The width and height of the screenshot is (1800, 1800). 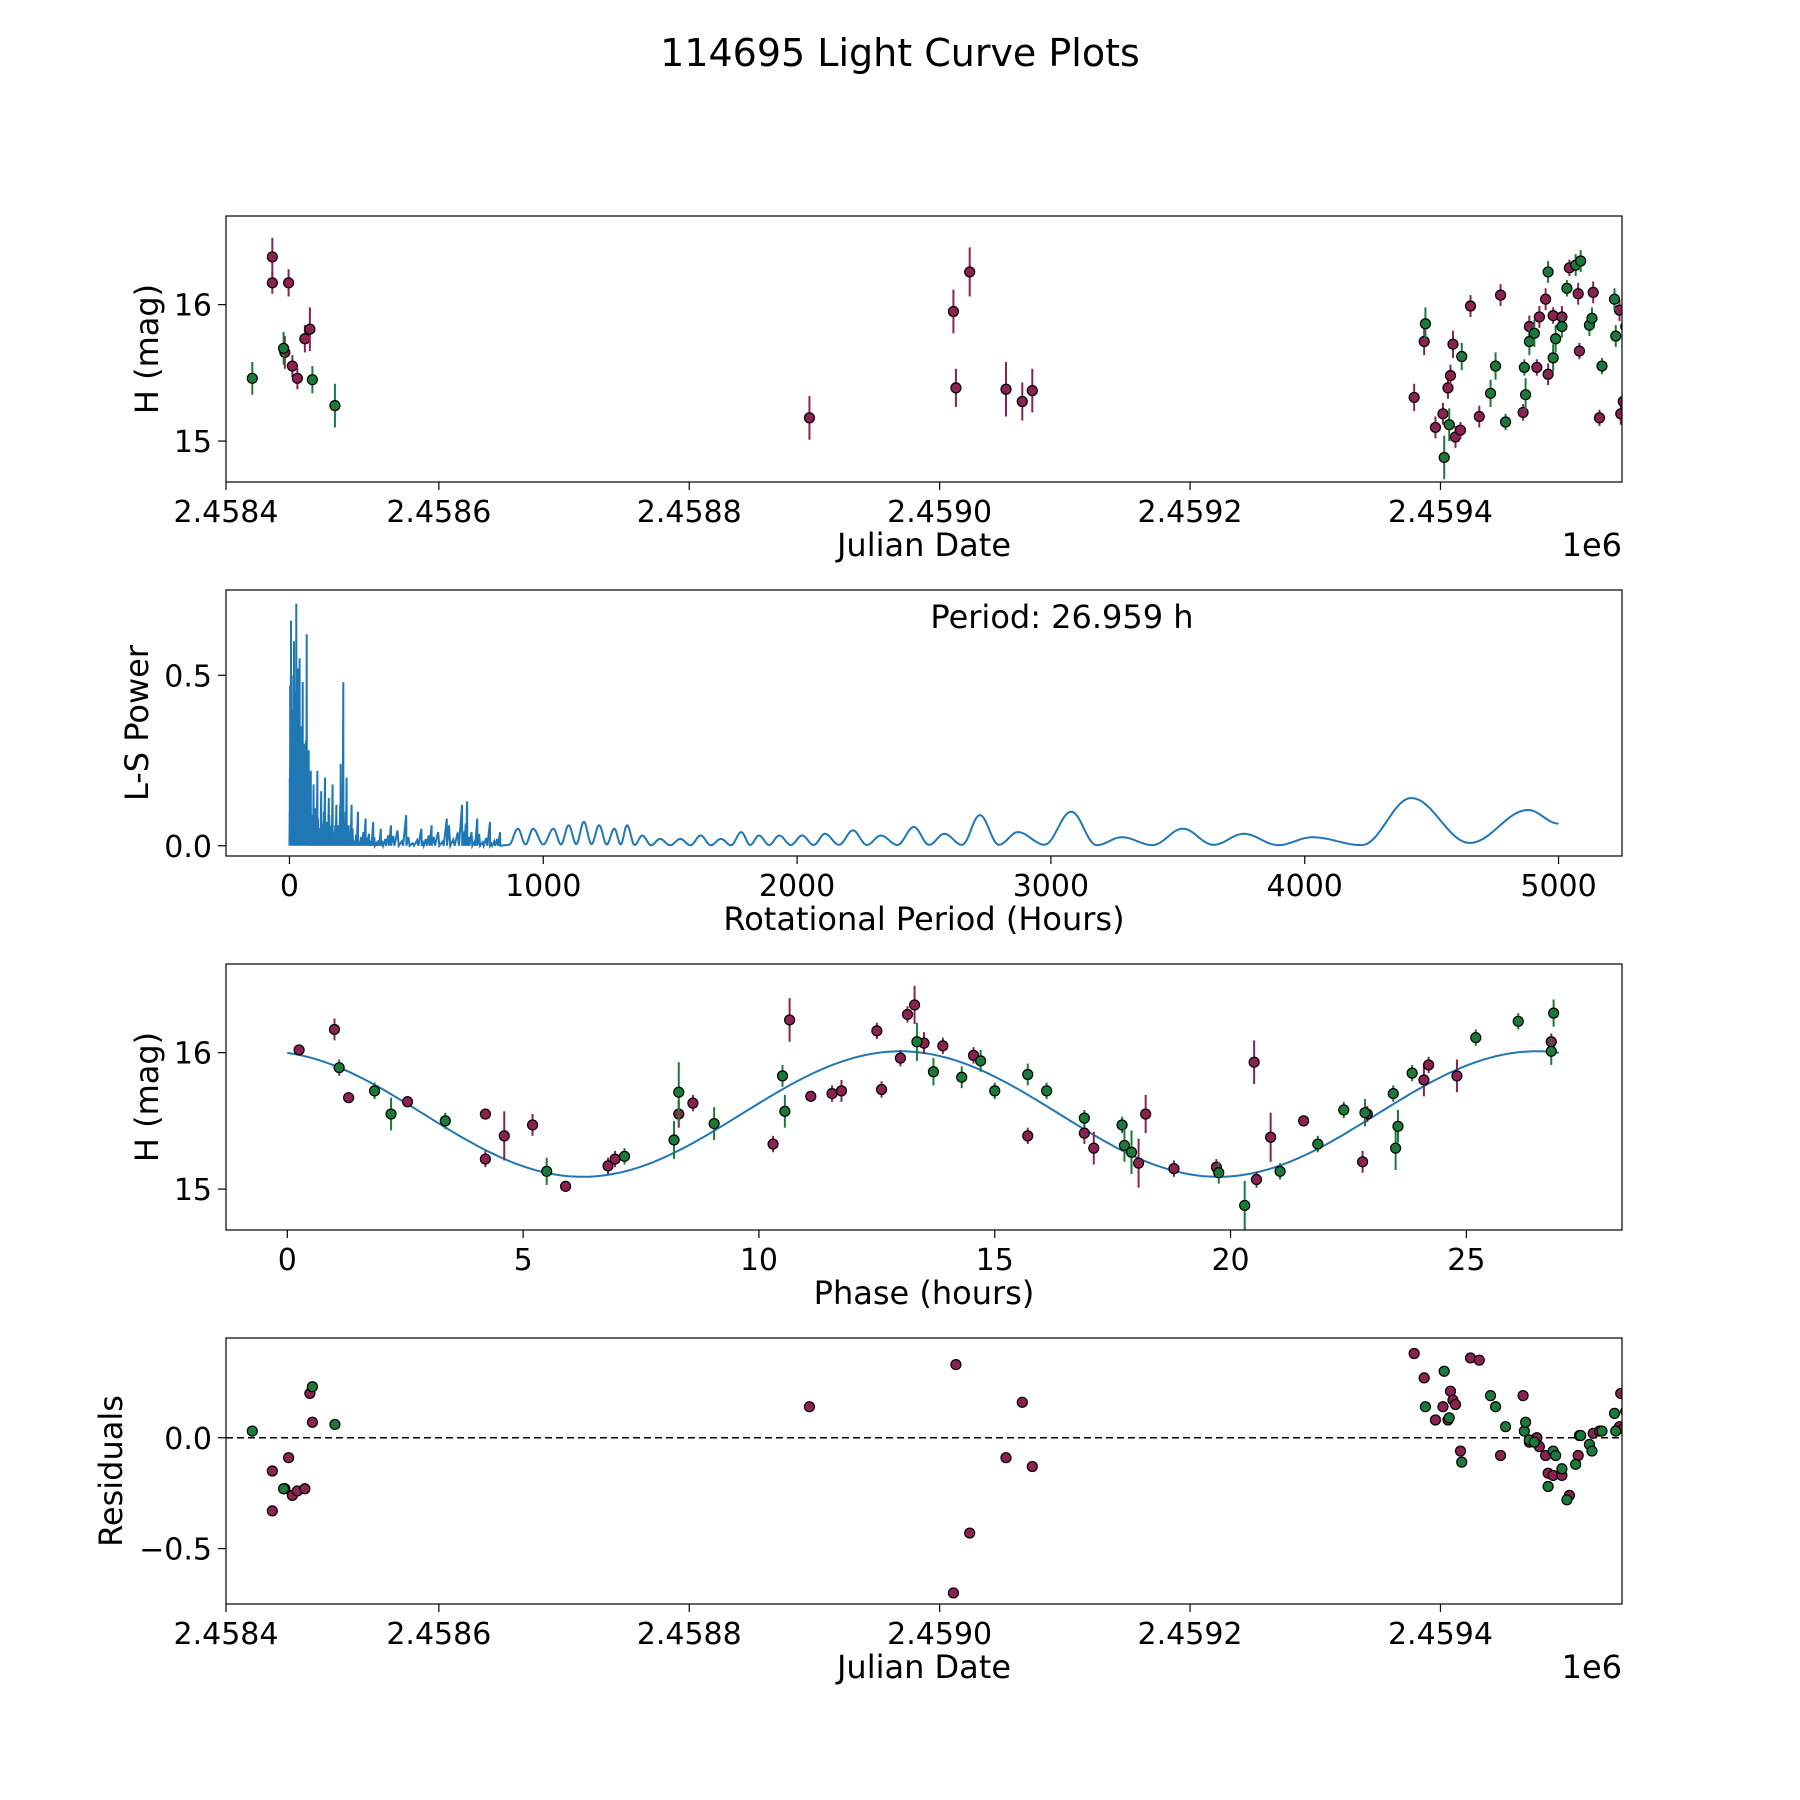 What do you see at coordinates (938, 880) in the screenshot?
I see `periodogram-x-ticks: 0 1000 2000 3000 4000 5000` at bounding box center [938, 880].